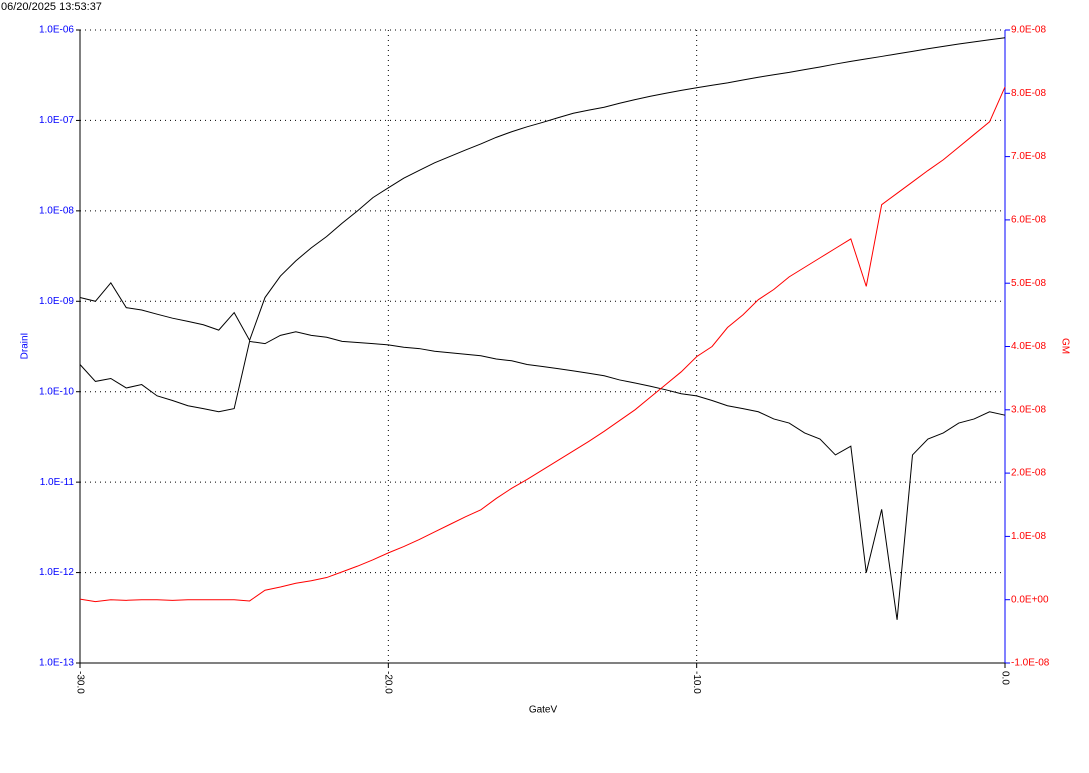 The height and width of the screenshot is (773, 1089). Describe the element at coordinates (1028, 220) in the screenshot. I see `y2-tick-label: 6.0E-08` at that location.